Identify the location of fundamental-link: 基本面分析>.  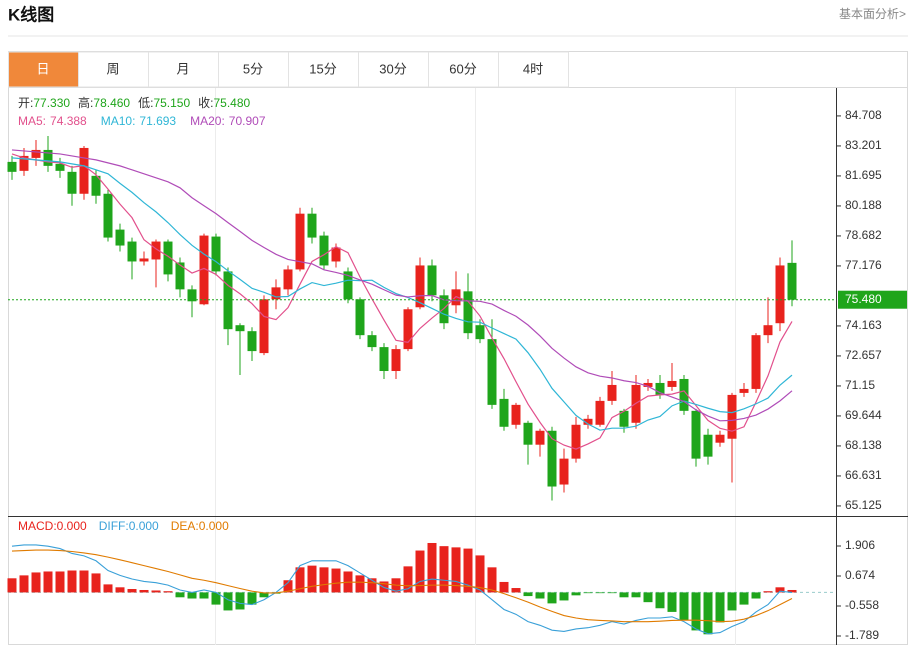
(872, 14).